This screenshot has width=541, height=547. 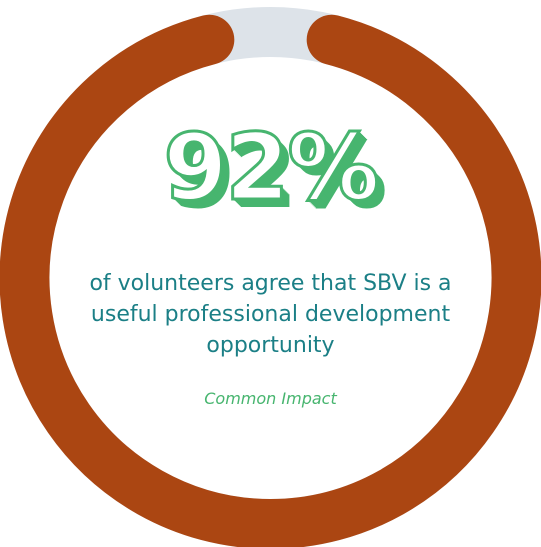 I want to click on percentage-value: 92%, so click(x=271, y=167).